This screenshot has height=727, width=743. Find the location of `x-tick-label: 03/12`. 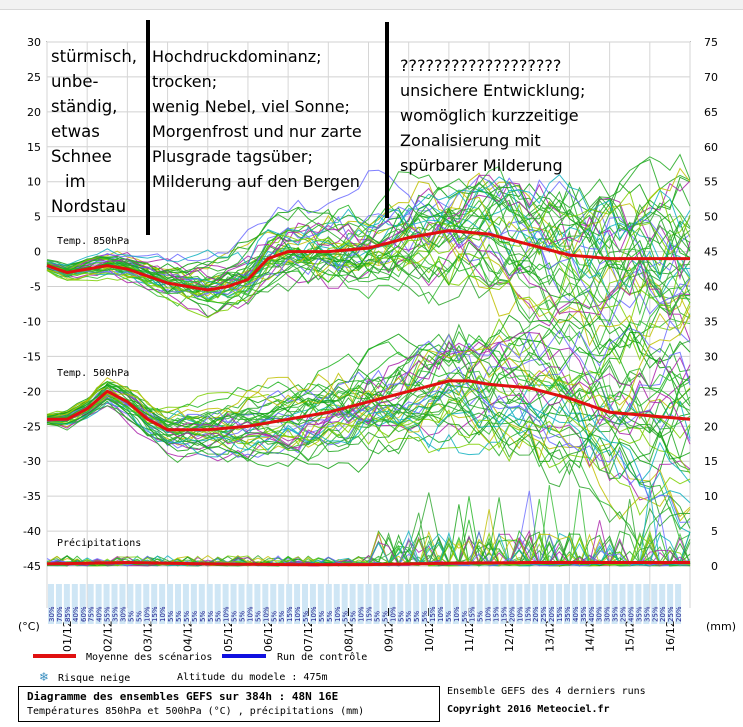

x-tick-label: 03/12 is located at coordinates (147, 636).